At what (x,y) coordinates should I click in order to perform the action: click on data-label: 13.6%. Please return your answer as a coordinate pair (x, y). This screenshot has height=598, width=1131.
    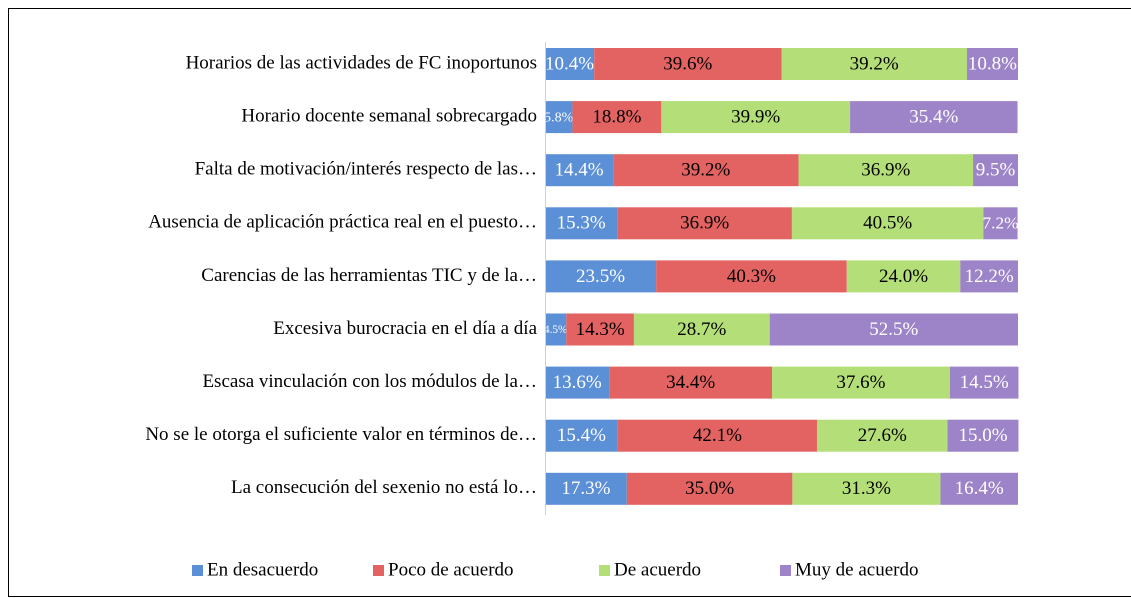
    Looking at the image, I should click on (577, 382).